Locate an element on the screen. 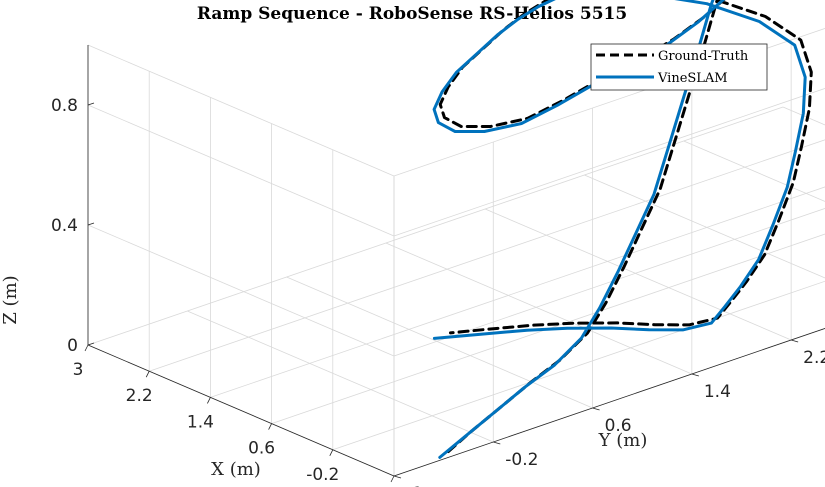  legend-box is located at coordinates (679, 67).